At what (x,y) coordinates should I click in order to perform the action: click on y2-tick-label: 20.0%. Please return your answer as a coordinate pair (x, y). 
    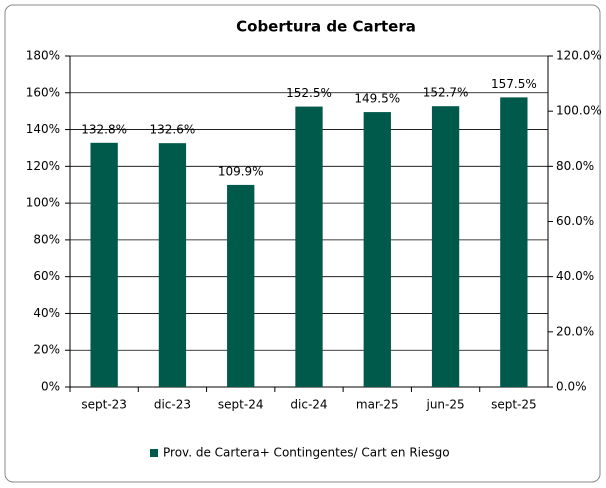
    Looking at the image, I should click on (575, 331).